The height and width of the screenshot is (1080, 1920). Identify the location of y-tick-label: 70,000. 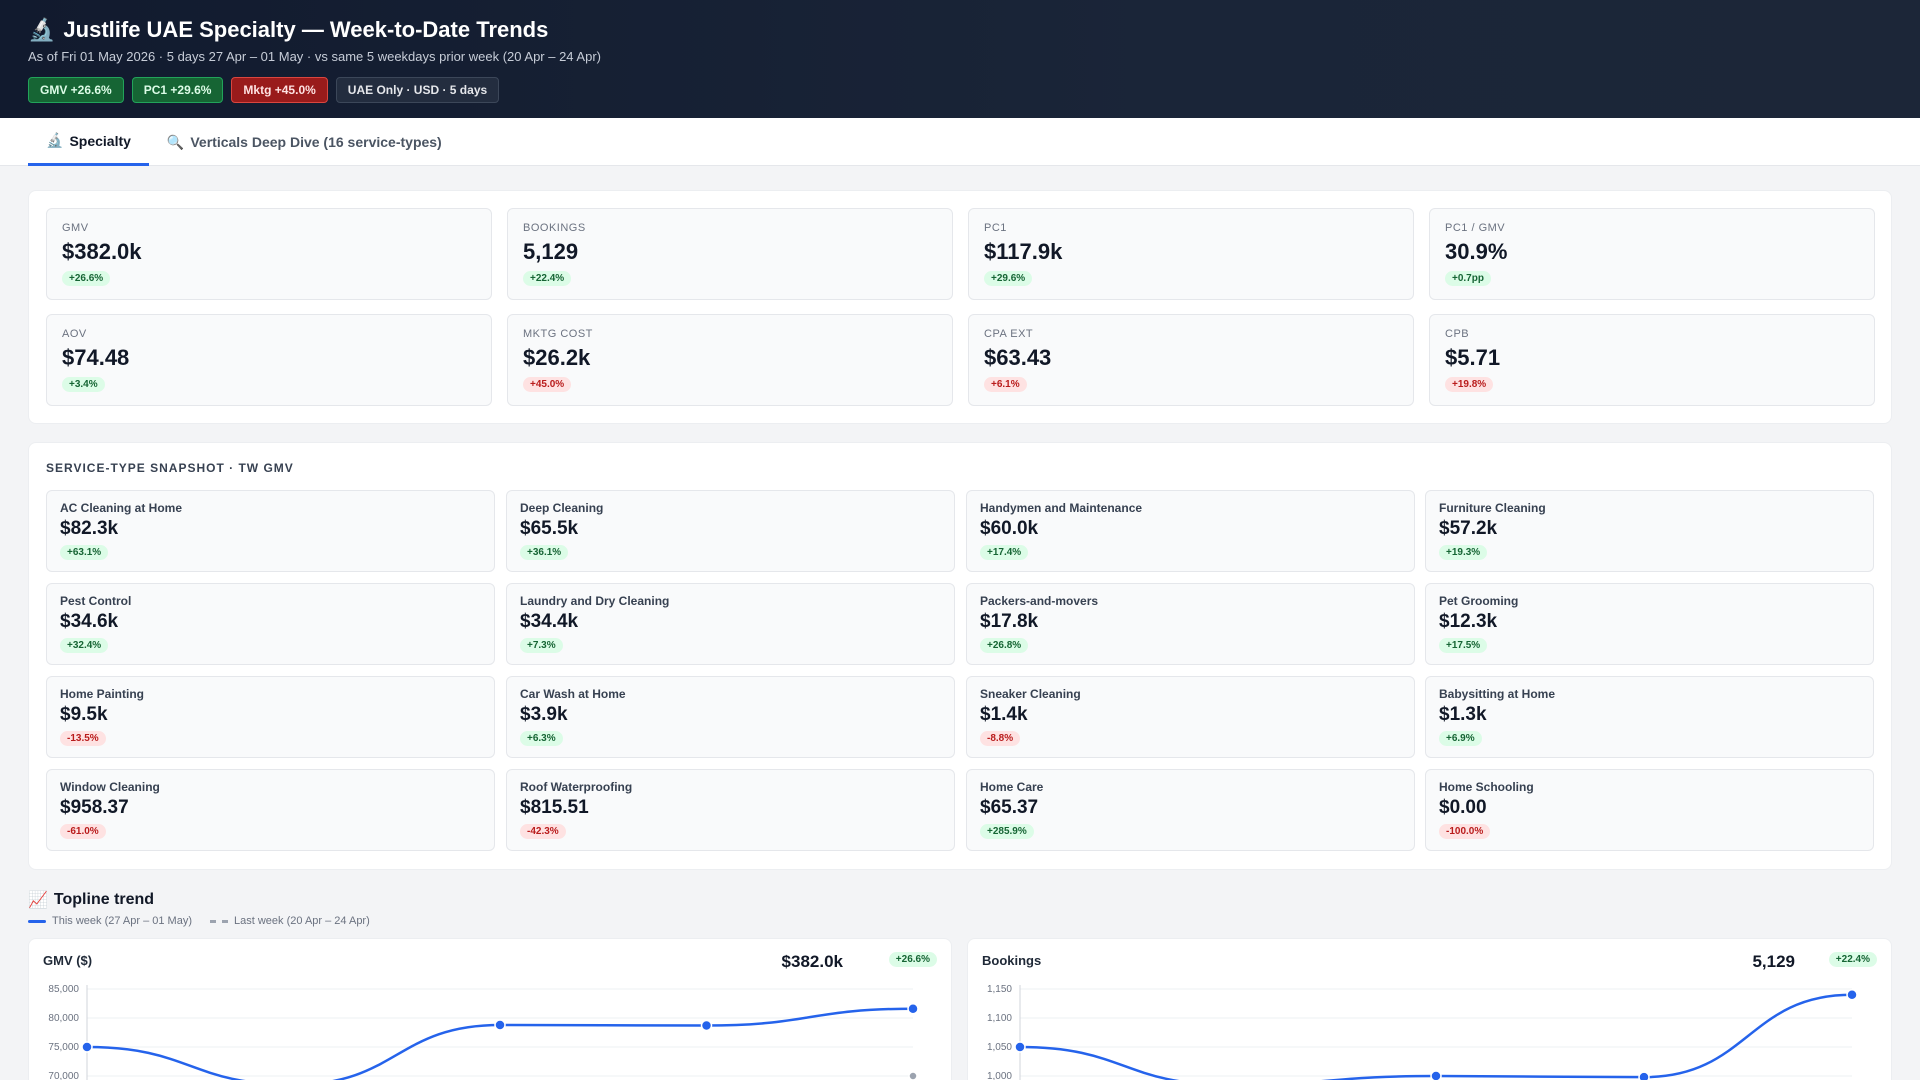
(63, 1075).